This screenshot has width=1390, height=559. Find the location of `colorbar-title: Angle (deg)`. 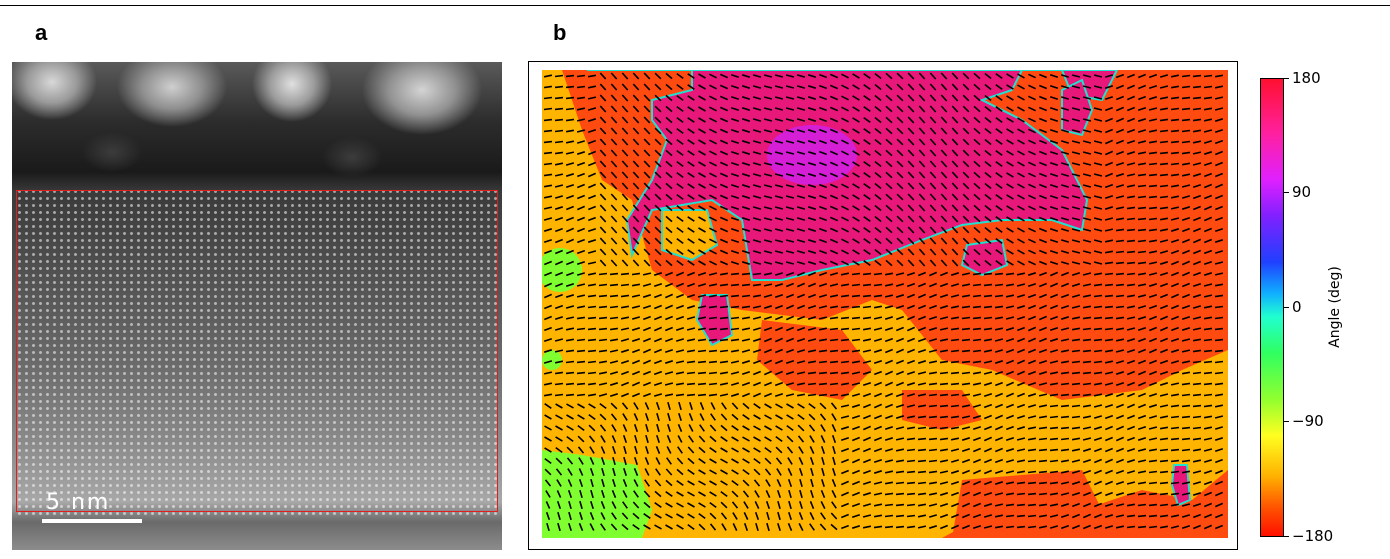

colorbar-title: Angle (deg) is located at coordinates (1335, 307).